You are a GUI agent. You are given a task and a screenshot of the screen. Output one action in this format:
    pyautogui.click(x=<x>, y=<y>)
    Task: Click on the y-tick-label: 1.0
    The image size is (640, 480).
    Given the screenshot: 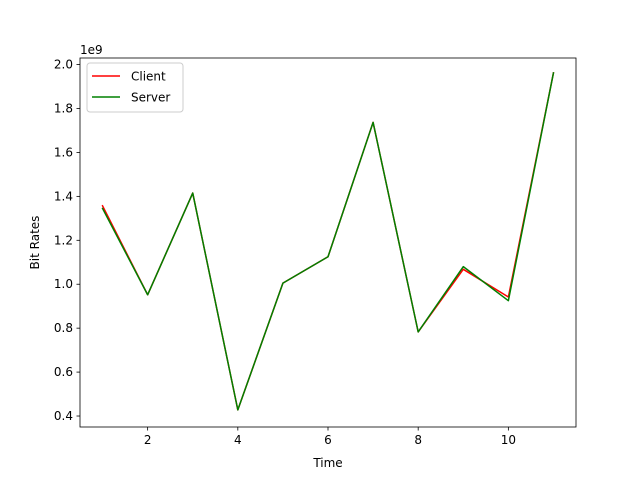 What is the action you would take?
    pyautogui.click(x=63, y=284)
    